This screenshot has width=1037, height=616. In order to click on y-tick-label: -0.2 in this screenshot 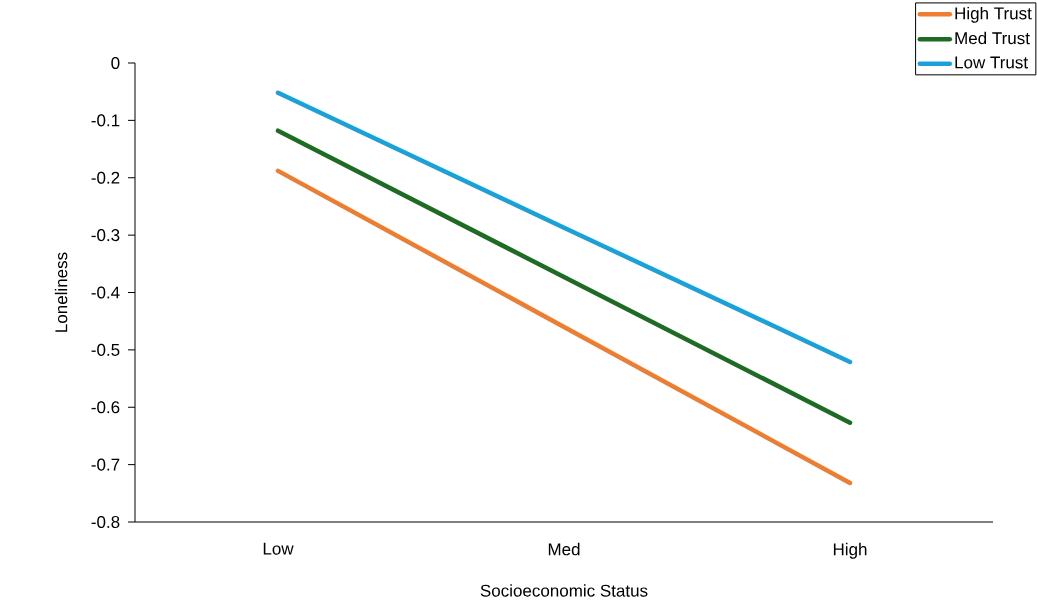, I will do `click(105, 177)`.